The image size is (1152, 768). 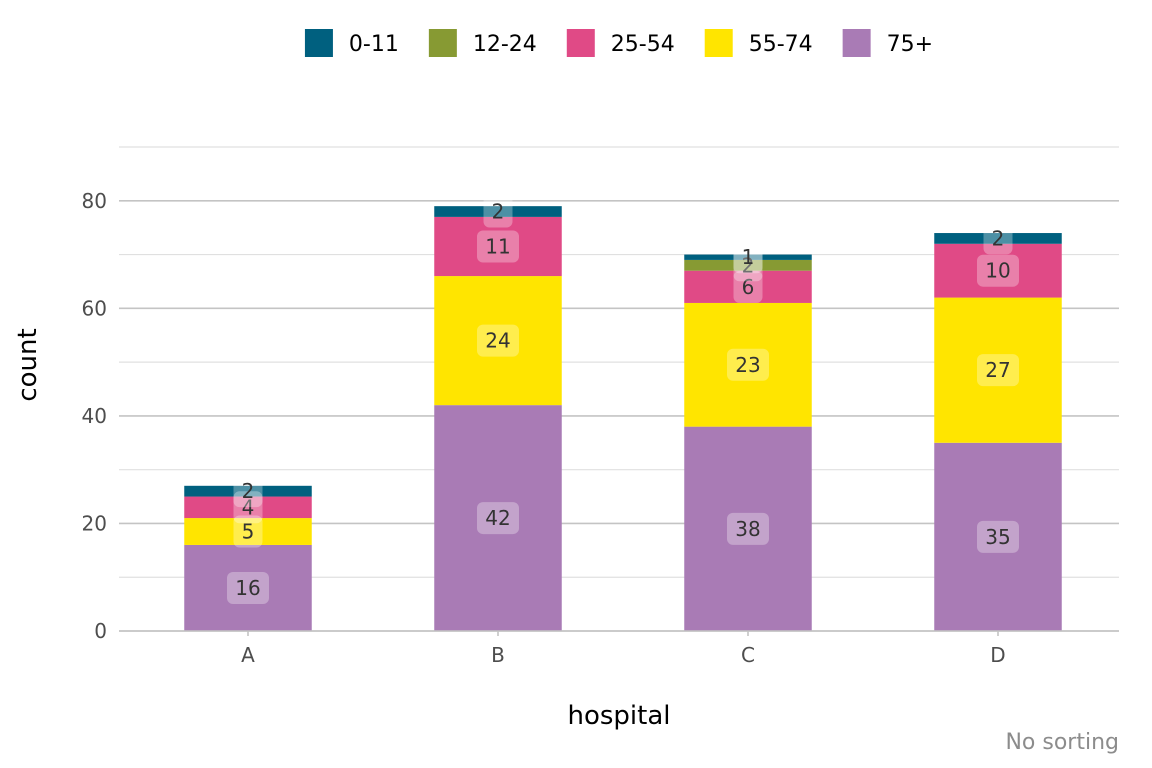 What do you see at coordinates (781, 44) in the screenshot?
I see `legend-label: 55-74` at bounding box center [781, 44].